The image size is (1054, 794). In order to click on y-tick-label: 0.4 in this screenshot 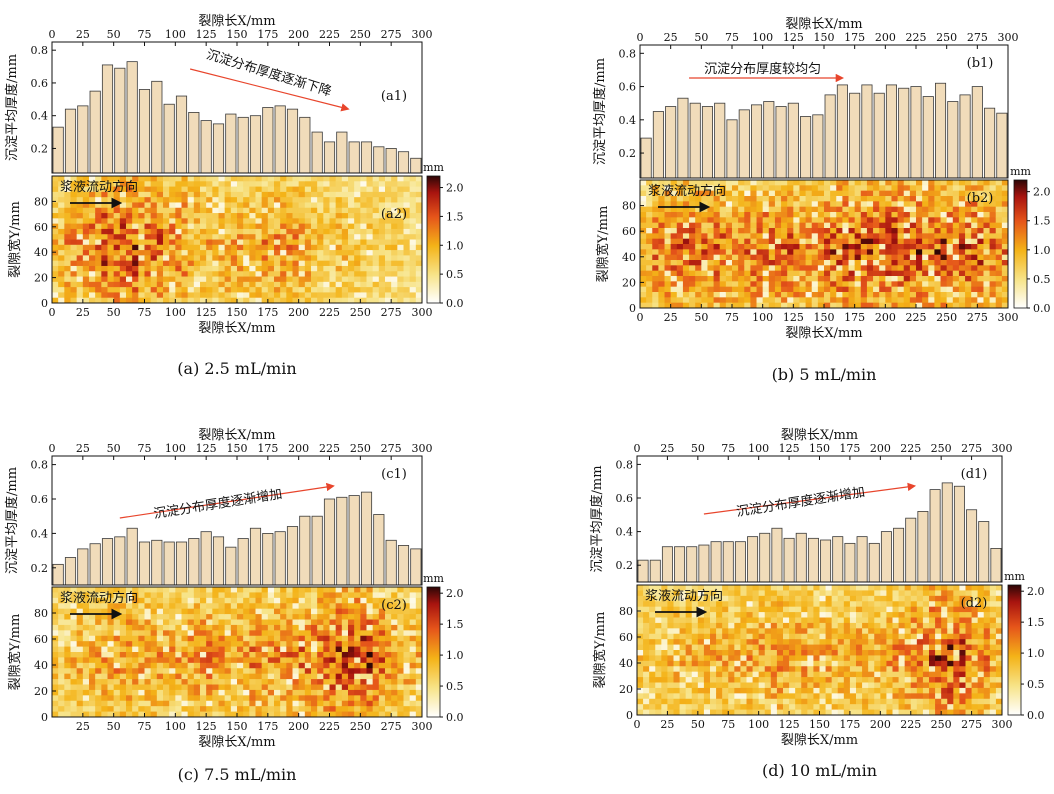, I will do `click(625, 532)`.